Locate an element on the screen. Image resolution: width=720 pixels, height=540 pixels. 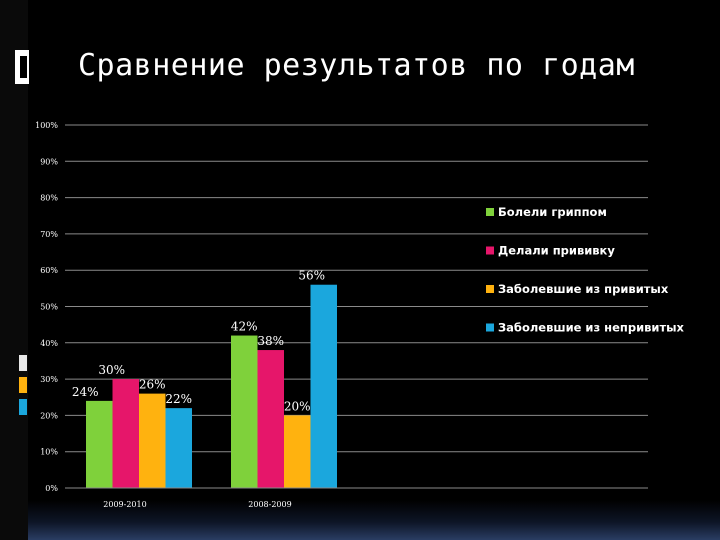
data-label: 26% is located at coordinates (152, 385).